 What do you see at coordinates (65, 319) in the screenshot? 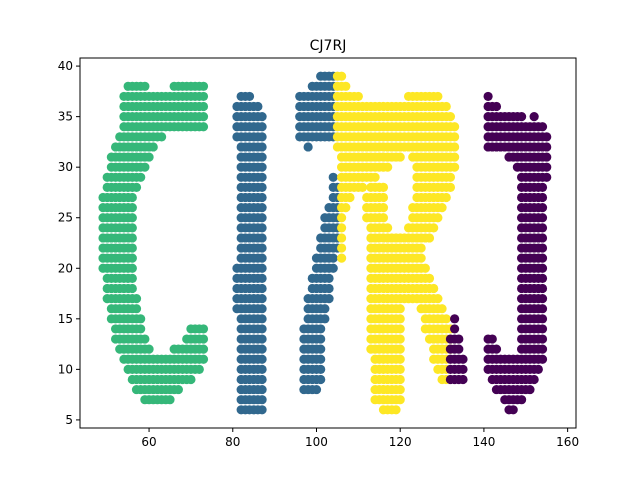
I see `y-tick-label: 15` at bounding box center [65, 319].